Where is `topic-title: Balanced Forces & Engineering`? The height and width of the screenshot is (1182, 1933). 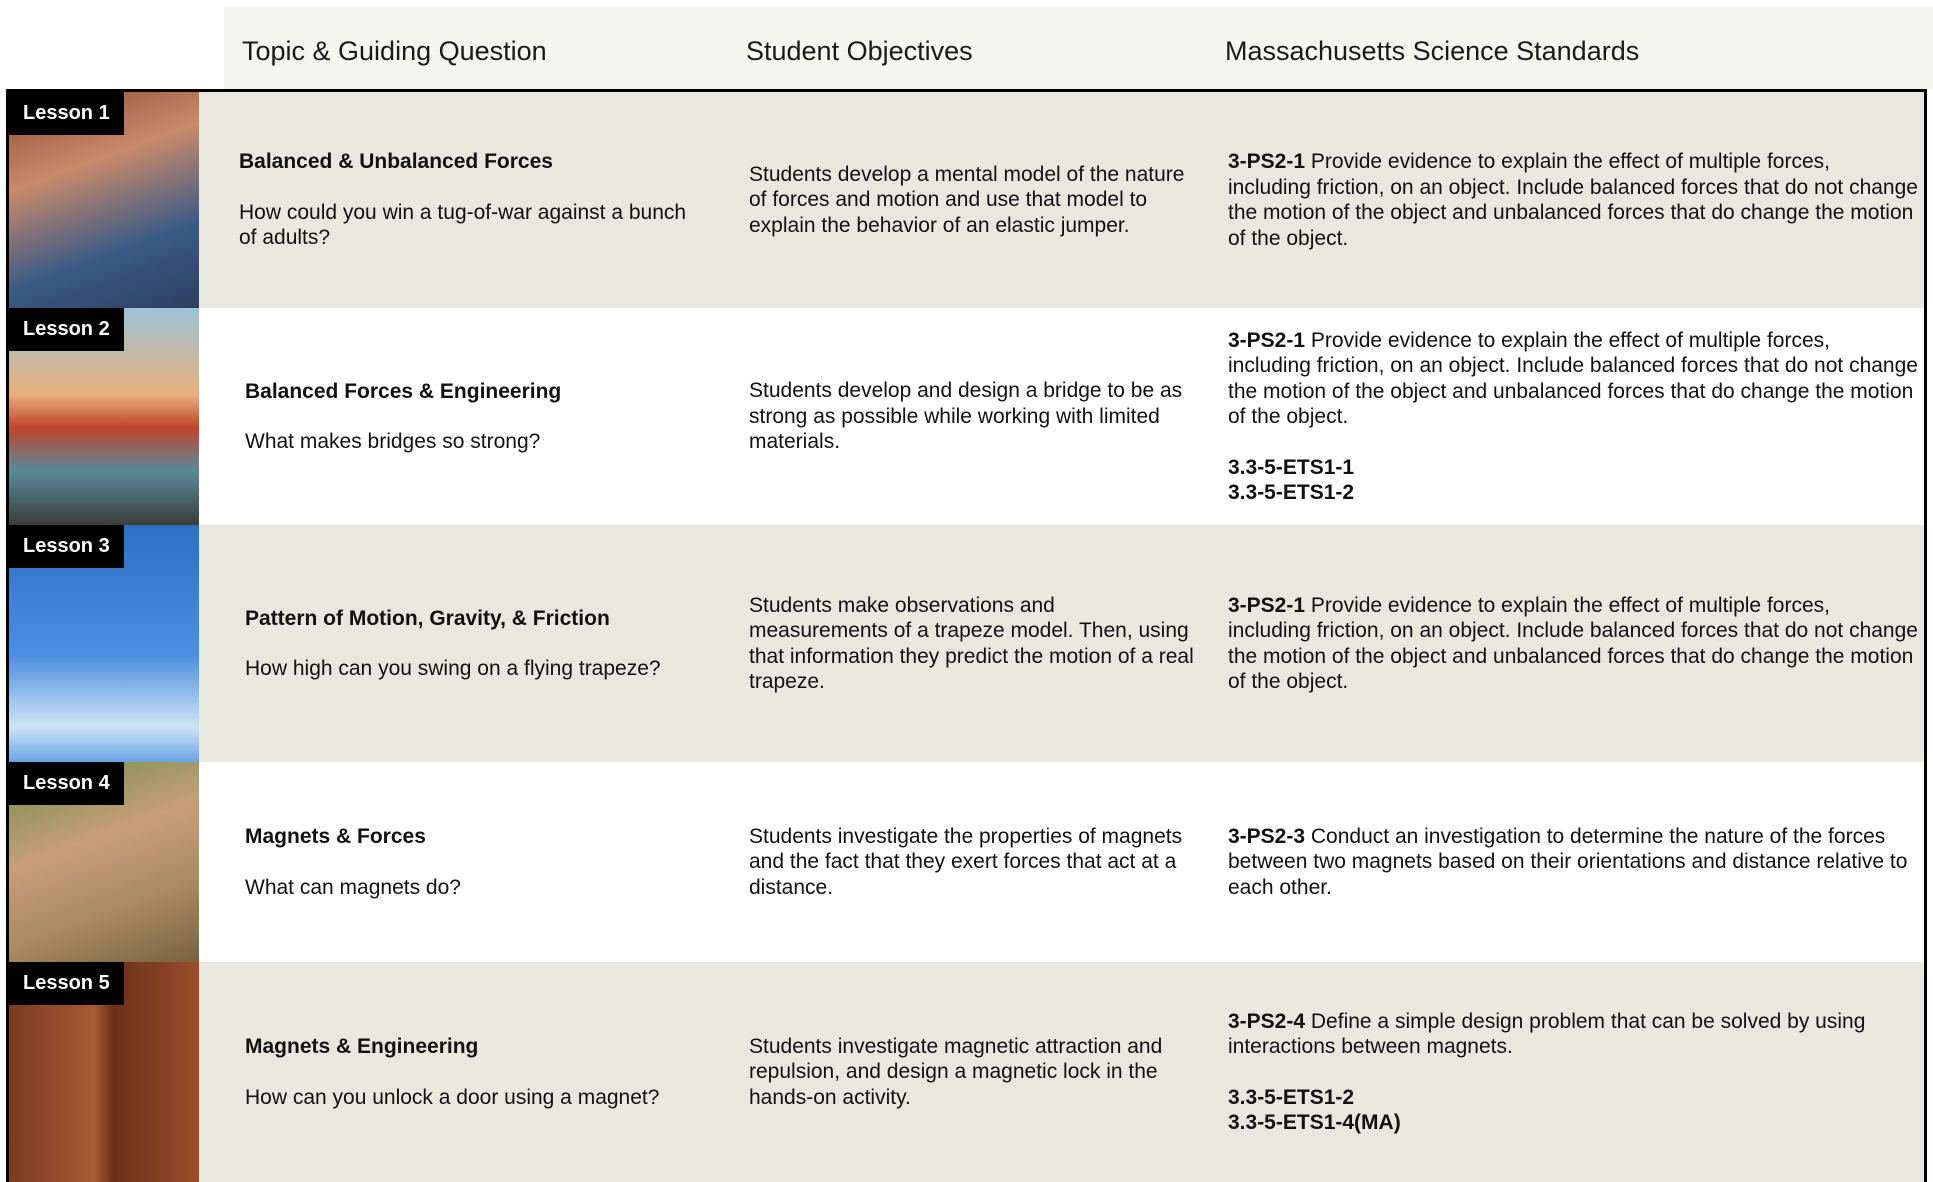
topic-title: Balanced Forces & Engineering is located at coordinates (403, 391).